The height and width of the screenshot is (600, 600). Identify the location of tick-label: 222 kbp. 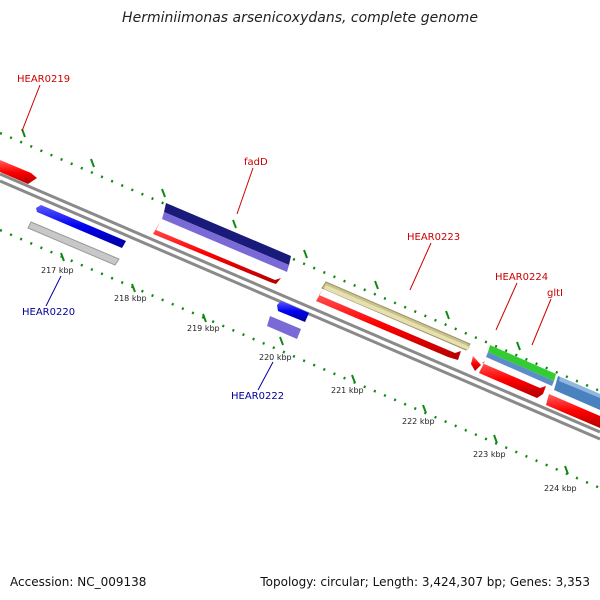
(418, 421).